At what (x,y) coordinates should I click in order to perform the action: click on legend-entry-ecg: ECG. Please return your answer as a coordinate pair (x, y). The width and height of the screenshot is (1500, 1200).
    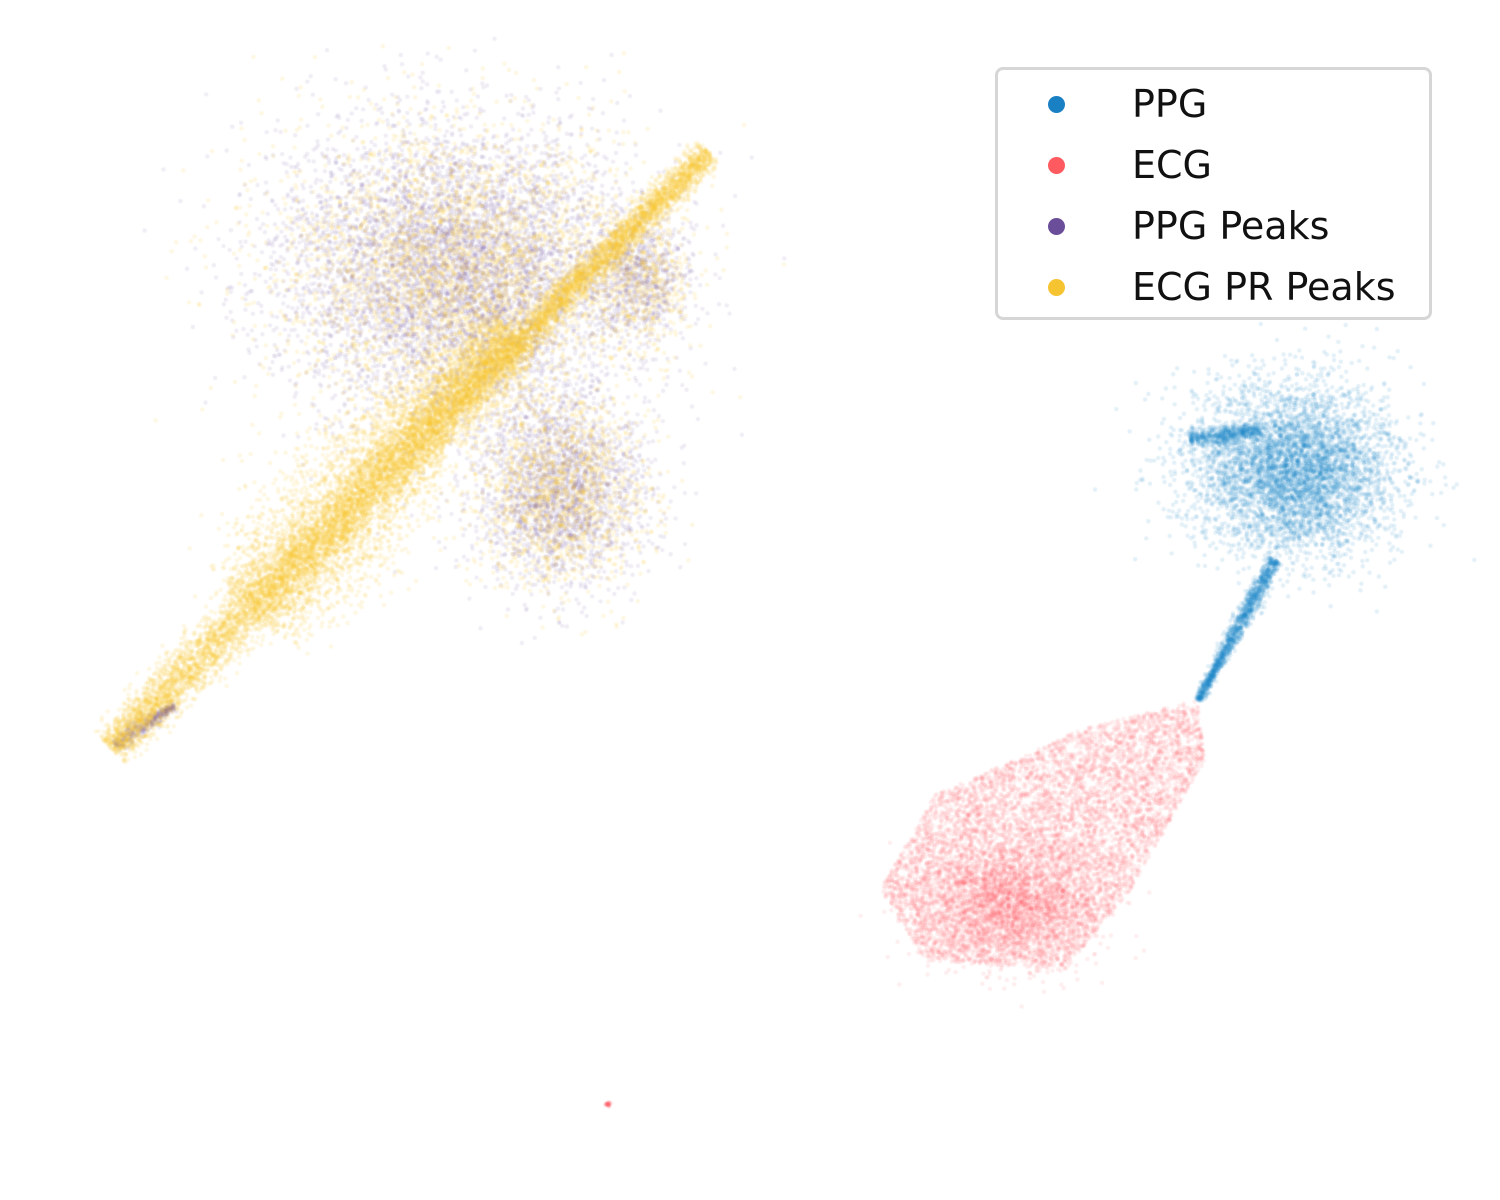
    Looking at the image, I should click on (1213, 165).